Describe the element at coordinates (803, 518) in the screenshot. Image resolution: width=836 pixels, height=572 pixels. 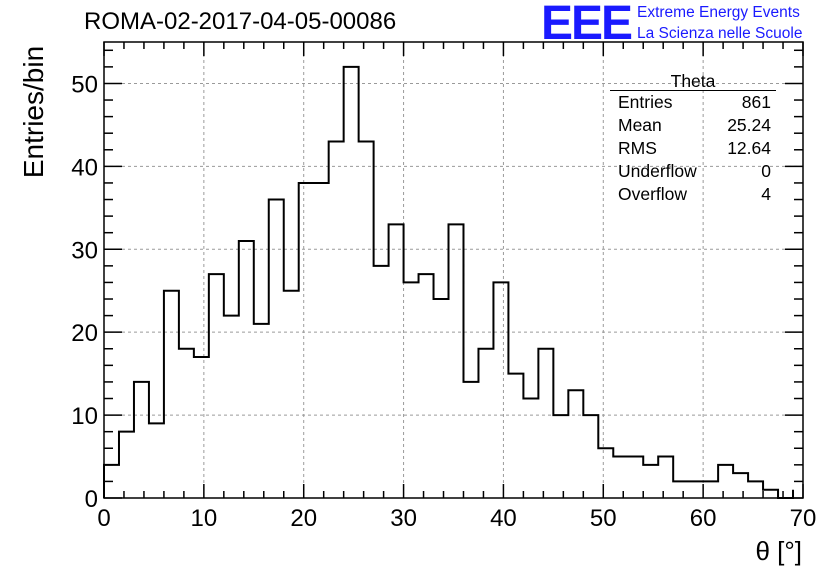
I see `x-tick-label: 70` at that location.